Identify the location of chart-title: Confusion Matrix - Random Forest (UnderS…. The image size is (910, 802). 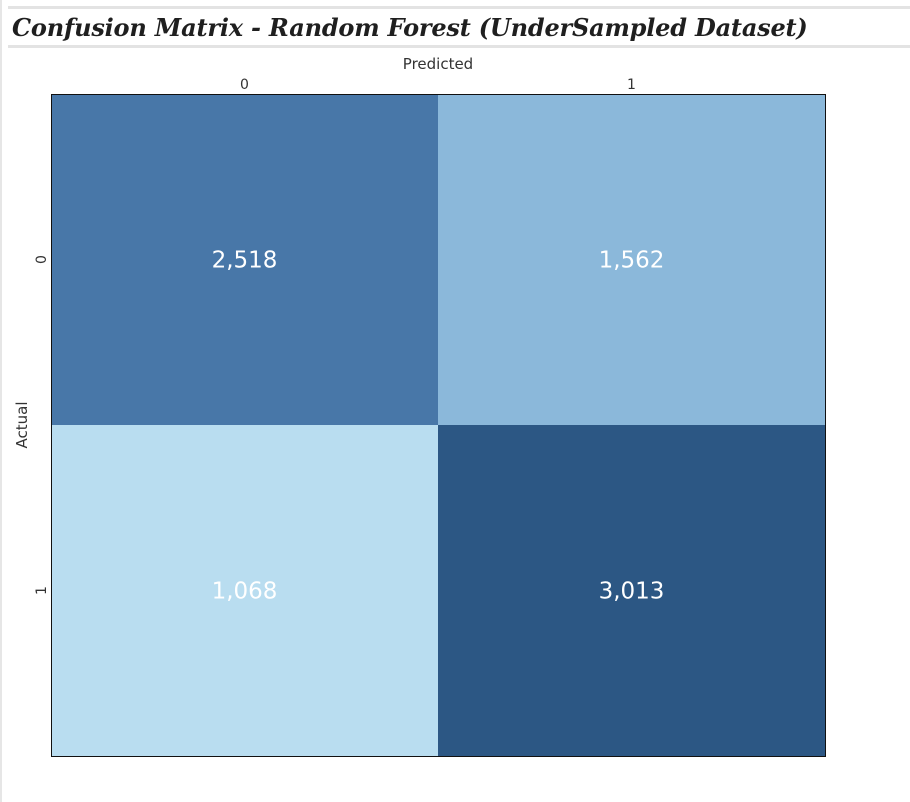
(410, 27).